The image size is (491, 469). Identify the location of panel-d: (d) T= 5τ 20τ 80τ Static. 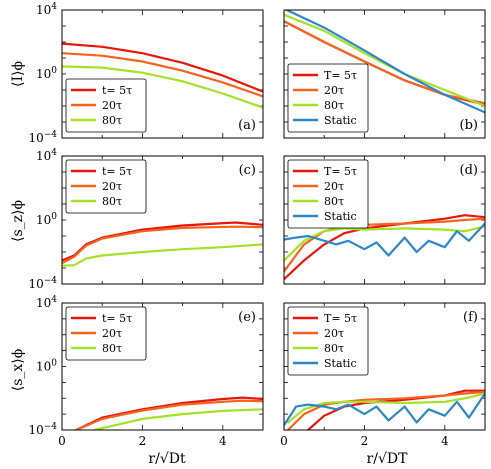
(384, 220).